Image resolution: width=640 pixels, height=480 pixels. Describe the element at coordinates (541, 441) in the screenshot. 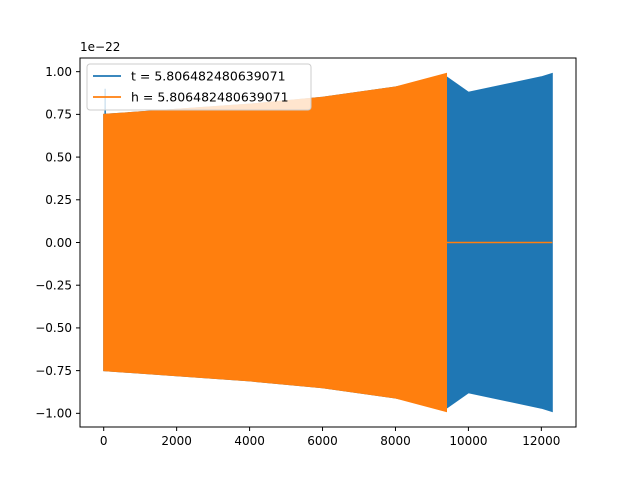

I see `x-tick-label-6: 12000` at that location.